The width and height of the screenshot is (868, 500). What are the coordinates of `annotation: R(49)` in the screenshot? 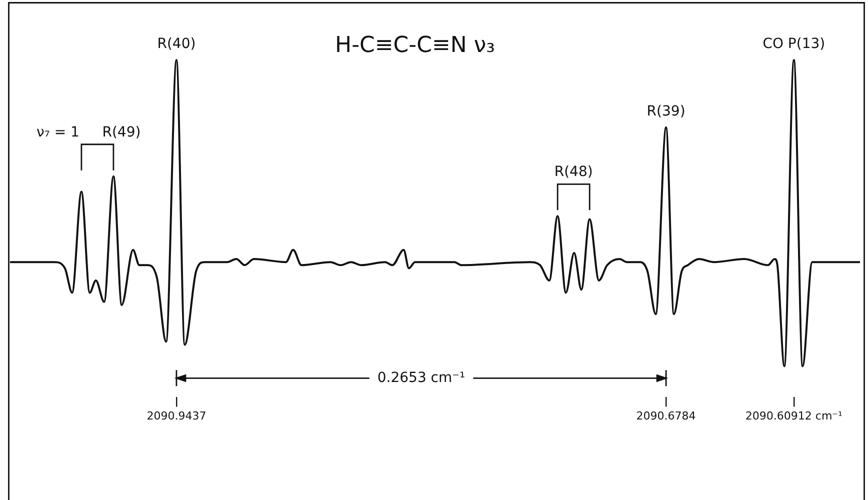 It's located at (121, 132).